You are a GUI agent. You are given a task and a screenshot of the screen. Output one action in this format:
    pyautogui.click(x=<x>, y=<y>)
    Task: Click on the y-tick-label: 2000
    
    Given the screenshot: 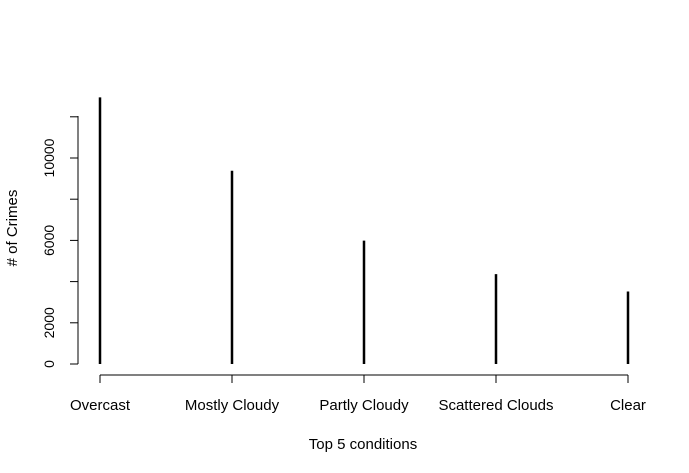 What is the action you would take?
    pyautogui.click(x=49, y=322)
    